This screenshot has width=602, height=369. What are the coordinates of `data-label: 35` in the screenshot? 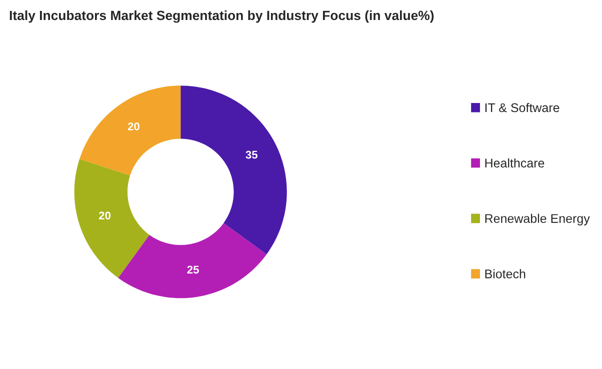 It's located at (252, 154).